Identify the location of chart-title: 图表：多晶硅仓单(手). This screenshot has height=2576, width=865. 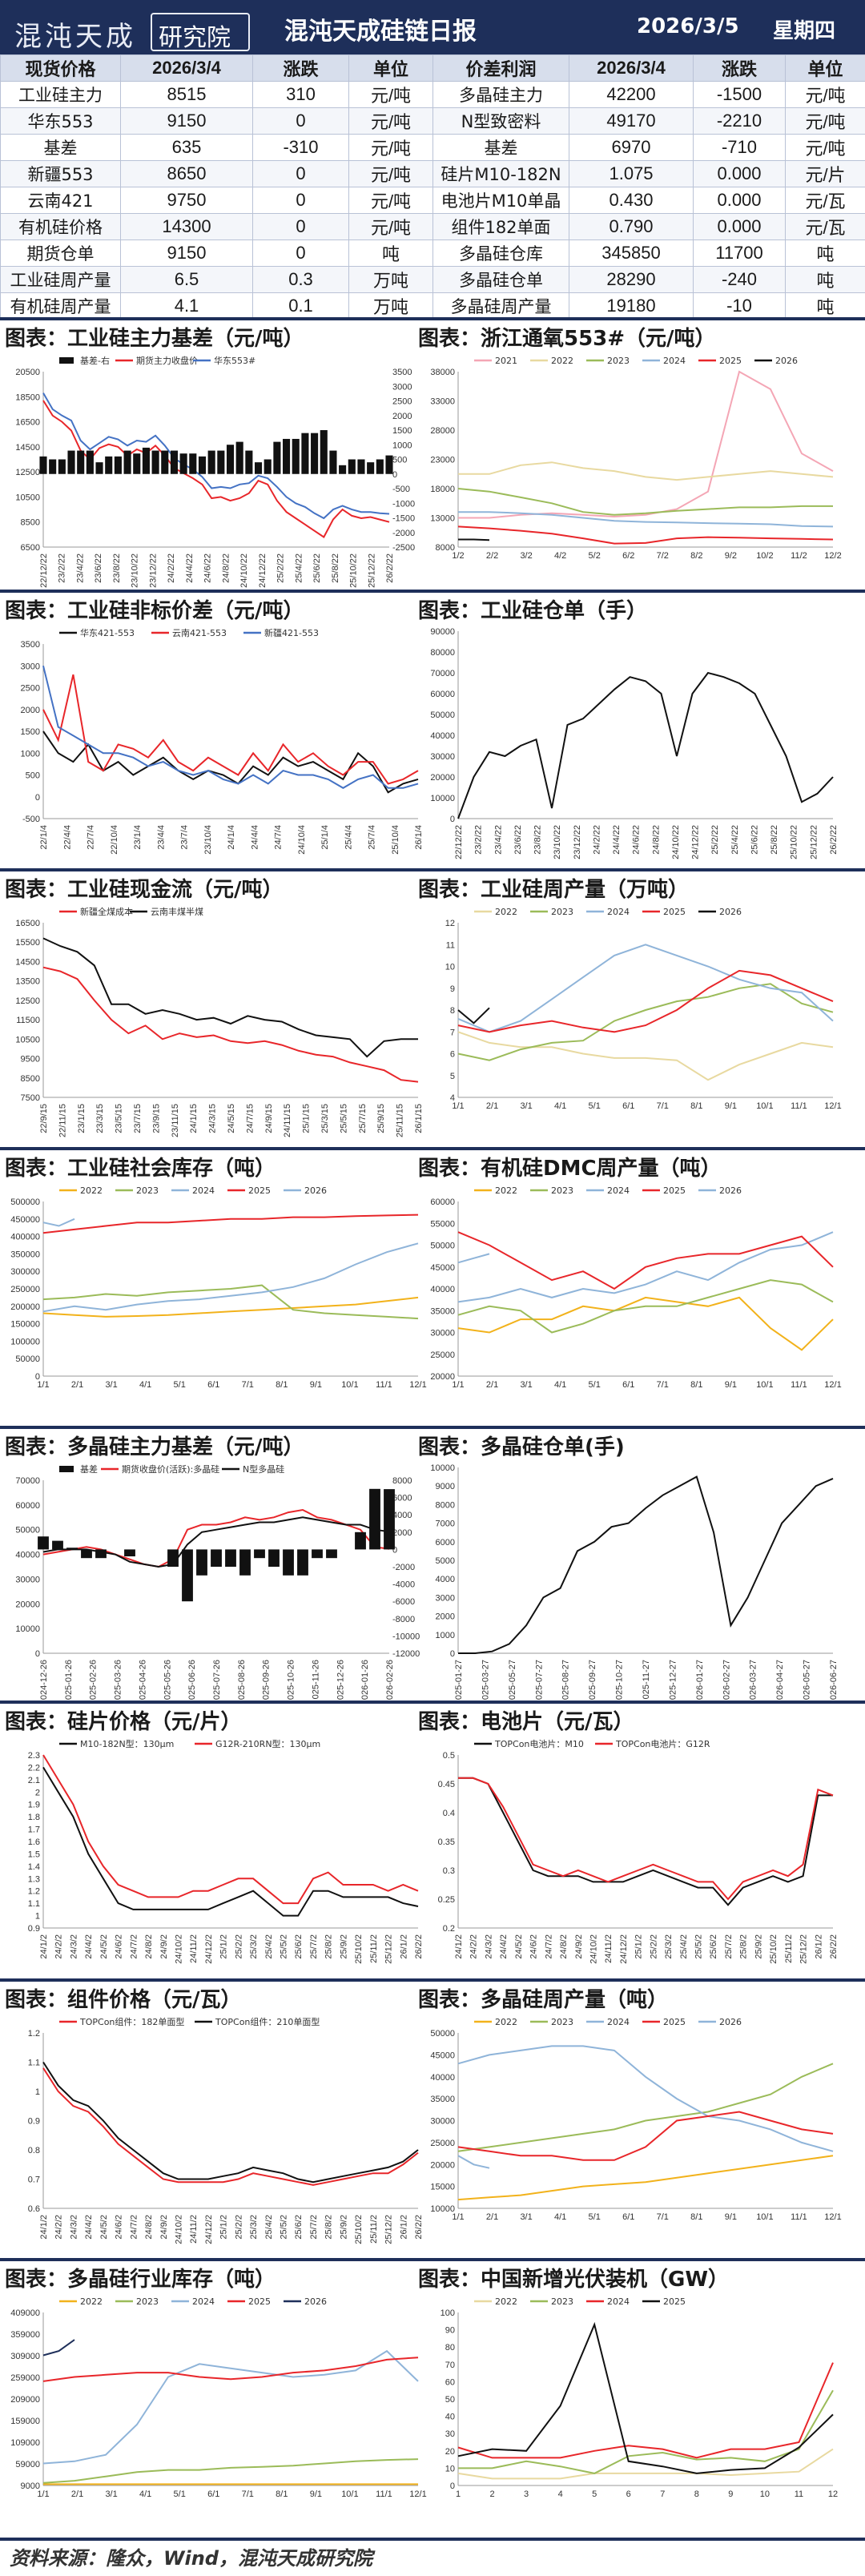
(521, 1444).